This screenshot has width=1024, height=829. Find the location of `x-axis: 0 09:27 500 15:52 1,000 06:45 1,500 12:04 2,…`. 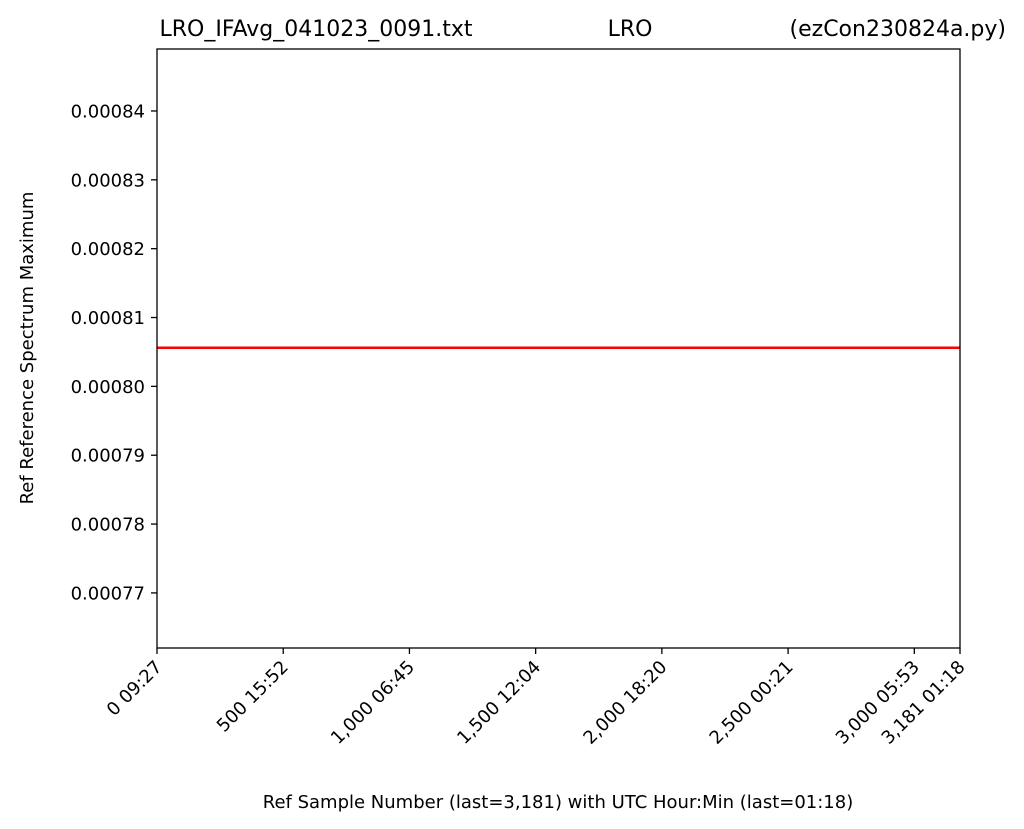

x-axis: 0 09:27 500 15:52 1,000 06:45 1,500 12:04 2,… is located at coordinates (536, 698).